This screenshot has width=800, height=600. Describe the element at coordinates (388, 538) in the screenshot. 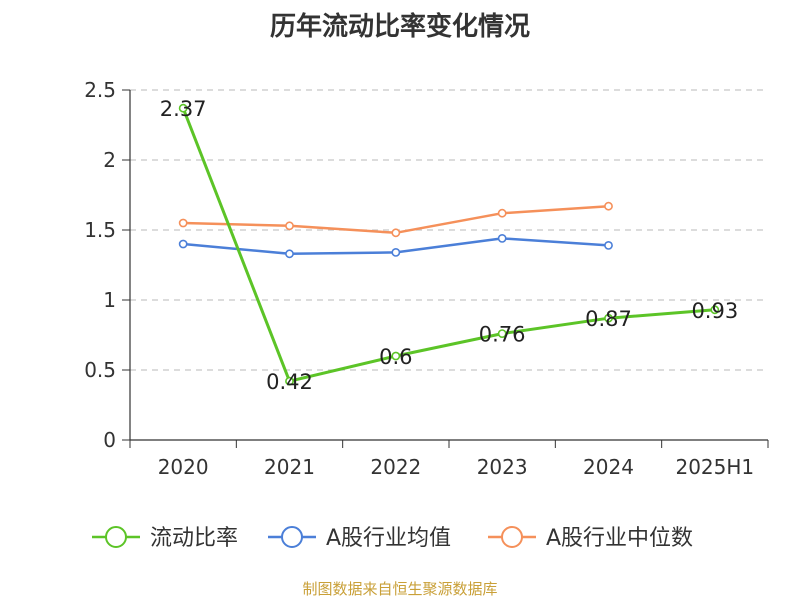

I see `legend-label: A股行业均值` at that location.